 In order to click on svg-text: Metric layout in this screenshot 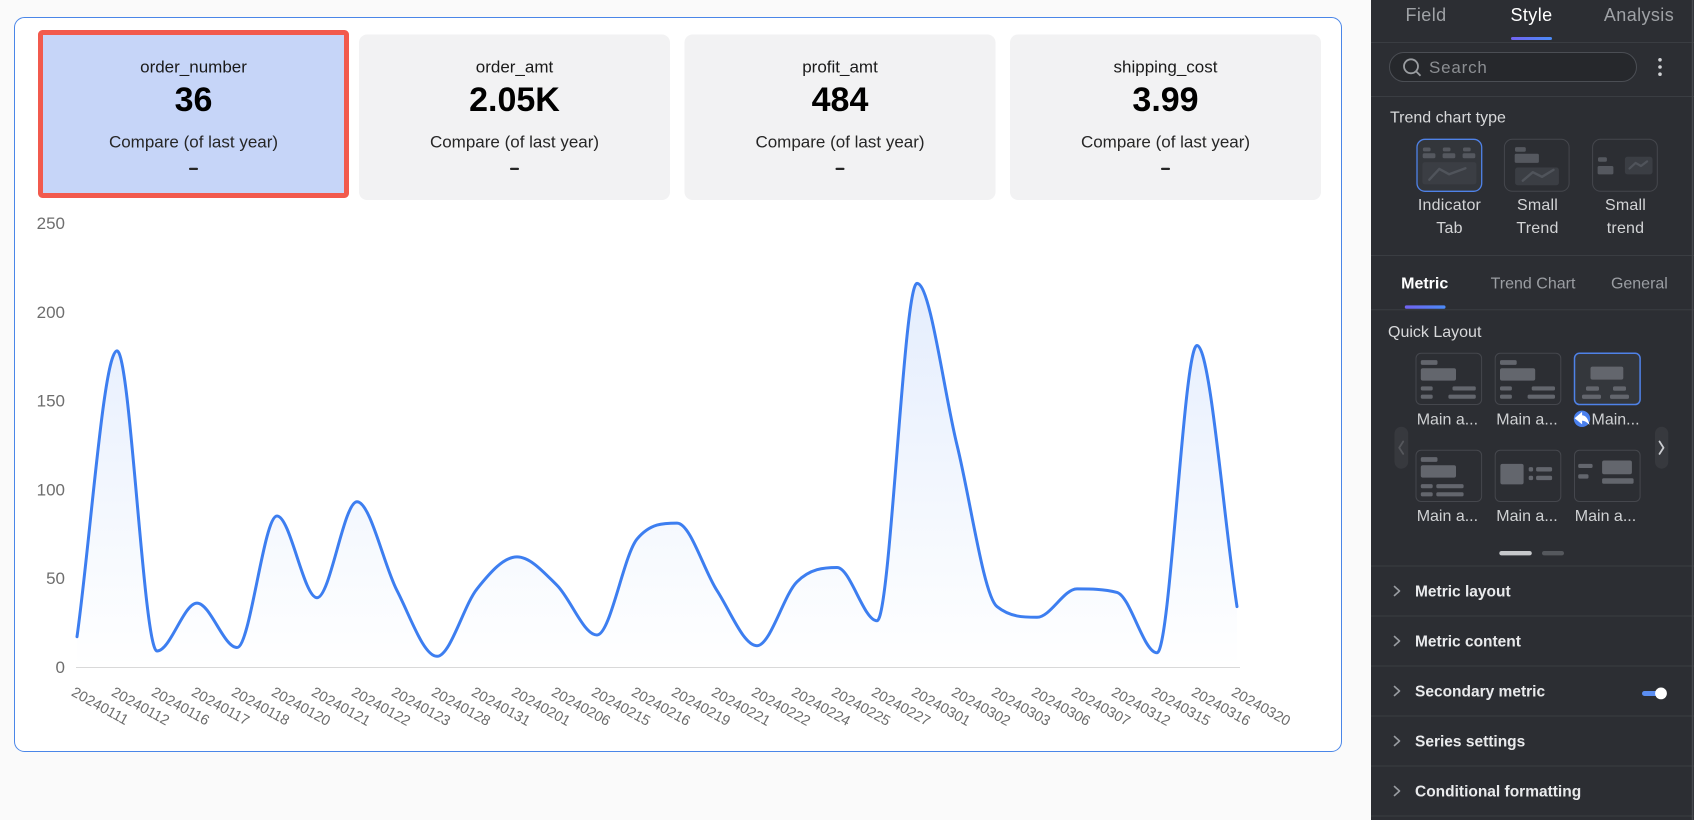, I will do `click(1463, 592)`.